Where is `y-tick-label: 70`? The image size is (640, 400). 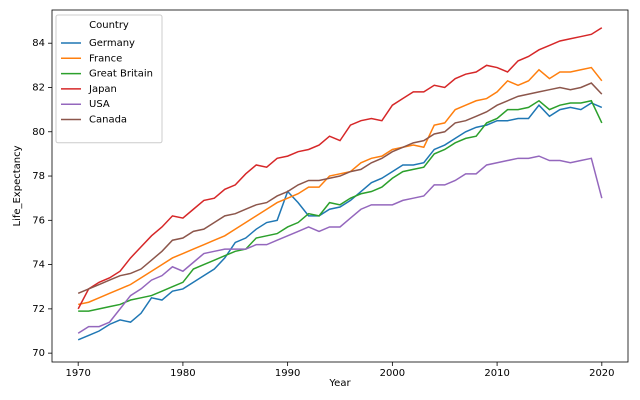
y-tick-label: 70 is located at coordinates (38, 353).